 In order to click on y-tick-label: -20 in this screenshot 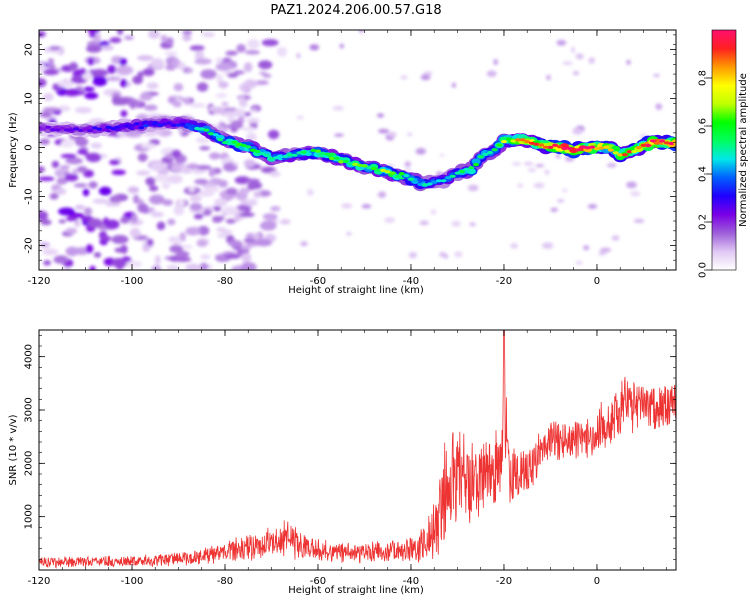, I will do `click(29, 245)`.